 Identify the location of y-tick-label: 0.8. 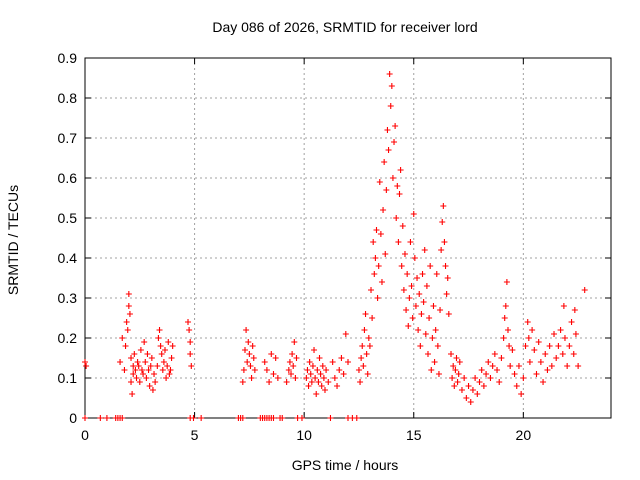
(68, 98).